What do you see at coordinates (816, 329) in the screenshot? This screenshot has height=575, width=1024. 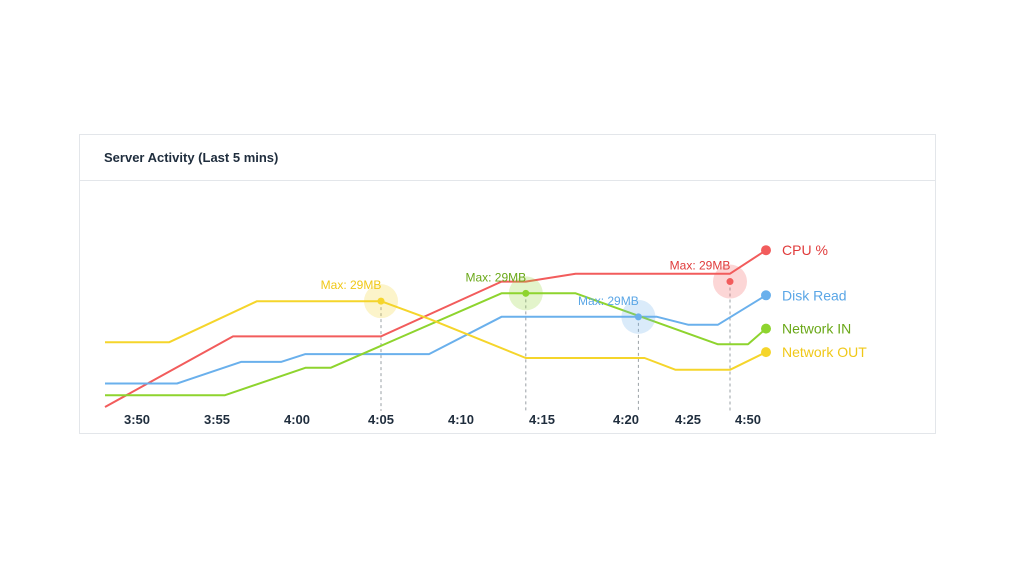 I see `legend-label-2: Network IN` at bounding box center [816, 329].